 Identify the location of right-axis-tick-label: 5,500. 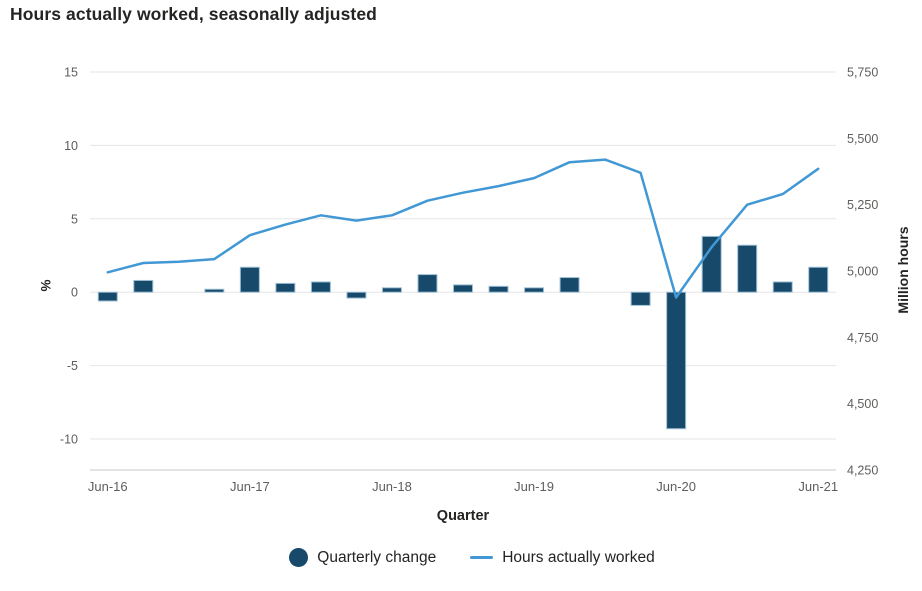
(862, 139).